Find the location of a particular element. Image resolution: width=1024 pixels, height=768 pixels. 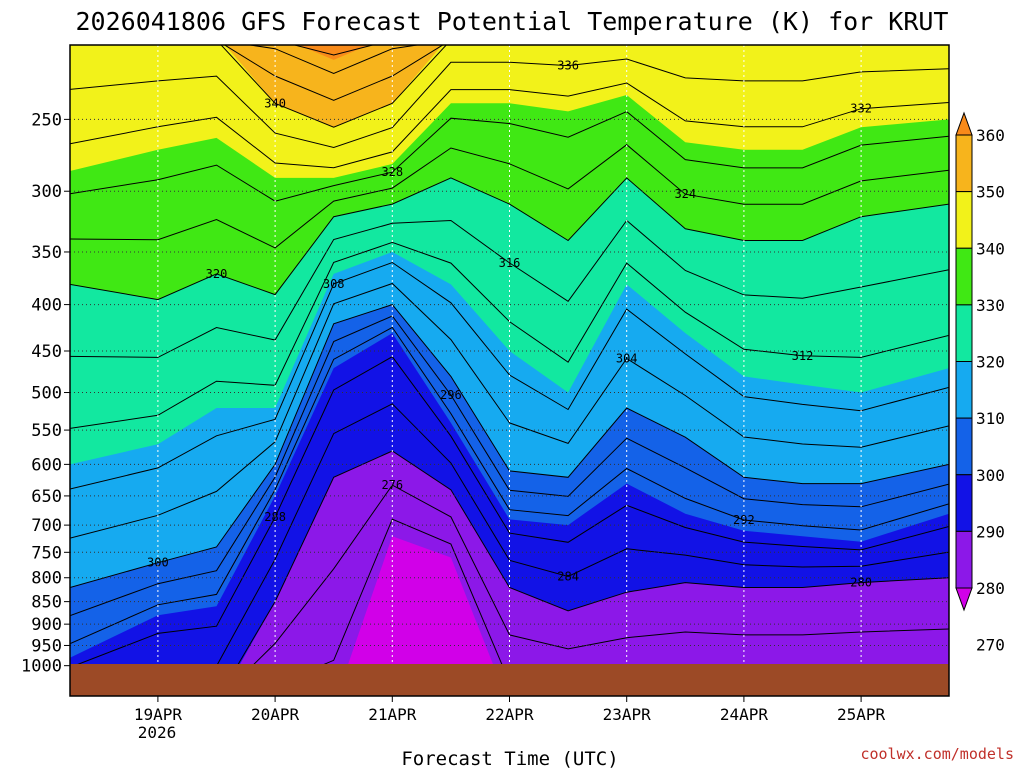

contour-label: 324 is located at coordinates (685, 194).